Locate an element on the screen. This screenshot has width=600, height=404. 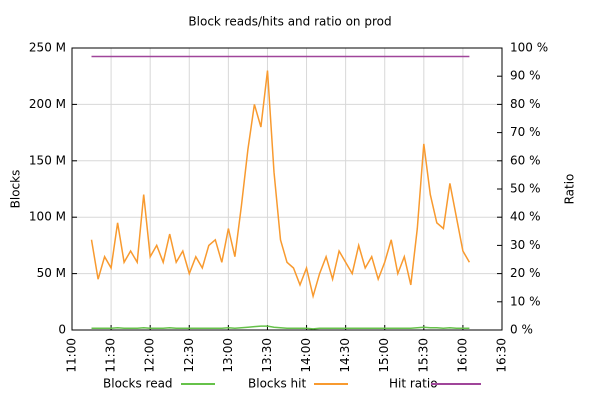
series-line is located at coordinates (280, 327).